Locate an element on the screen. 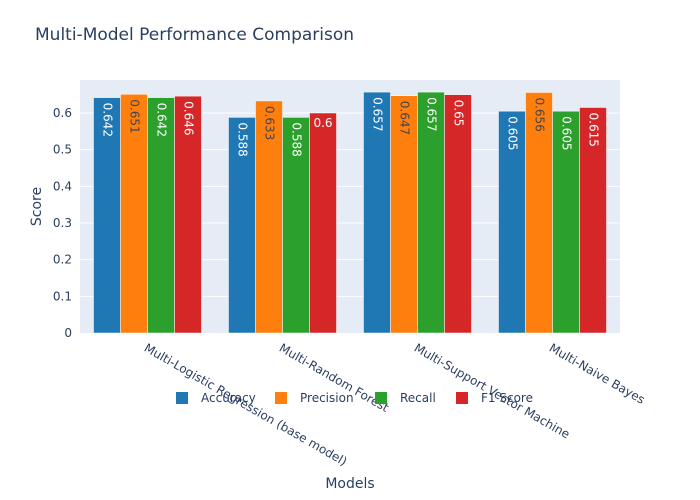 The image size is (700, 500). legend: Accuracy Precision Recall F1 Score is located at coordinates (354, 398).